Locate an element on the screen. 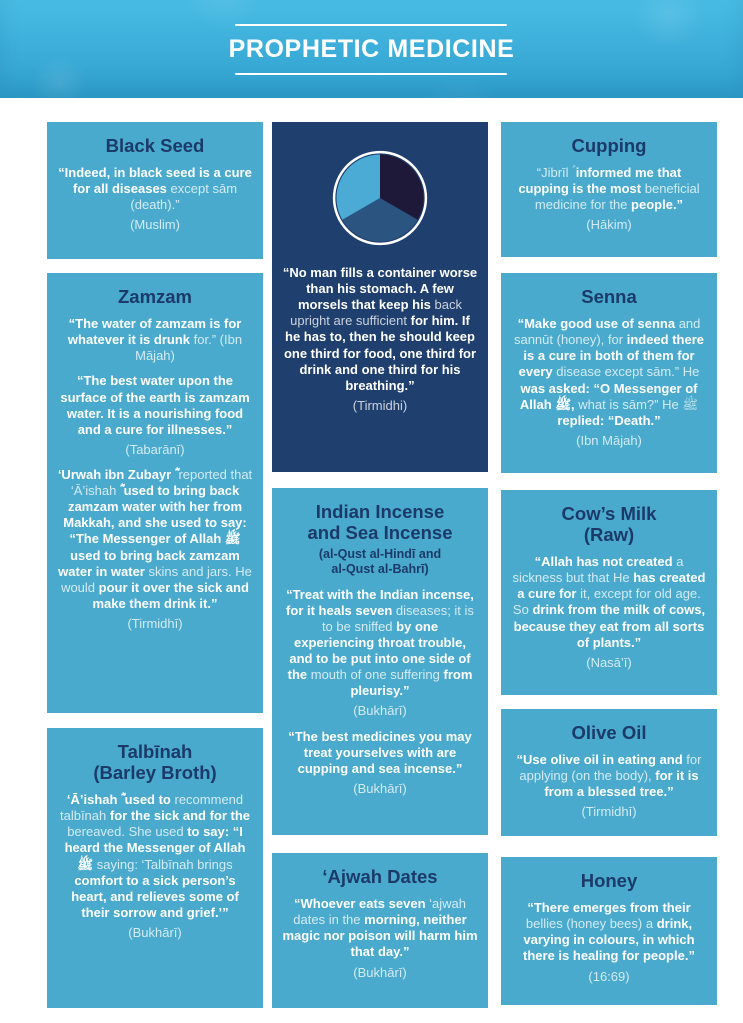  quote-text-light: mouth of one suffering is located at coordinates (375, 675).